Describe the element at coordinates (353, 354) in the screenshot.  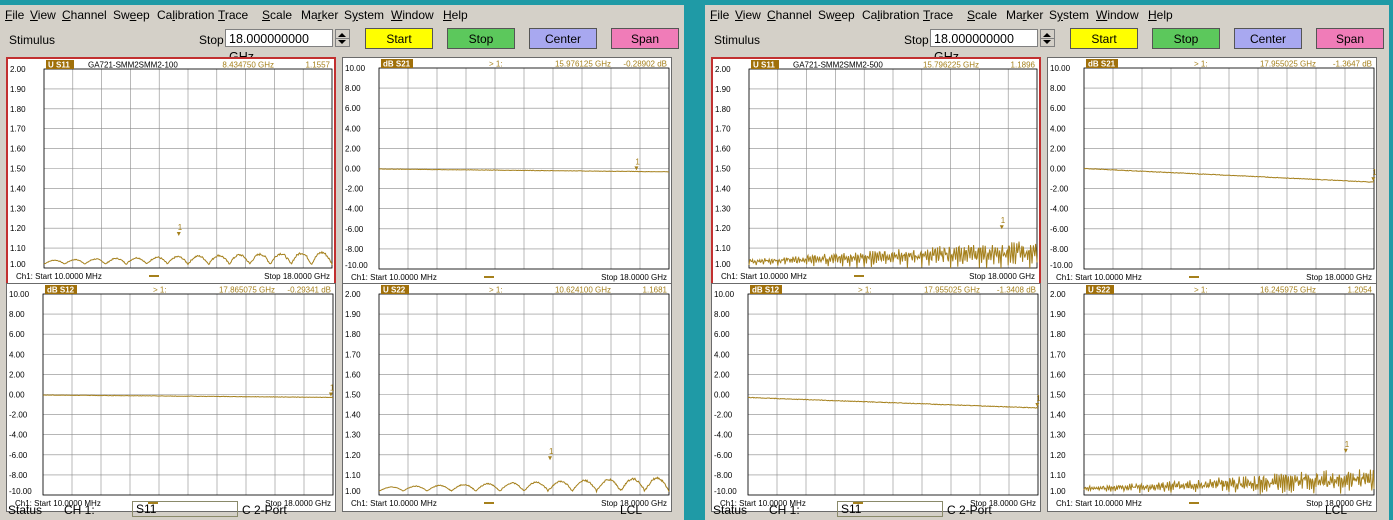
I see `y-tick-label: 1.70` at that location.